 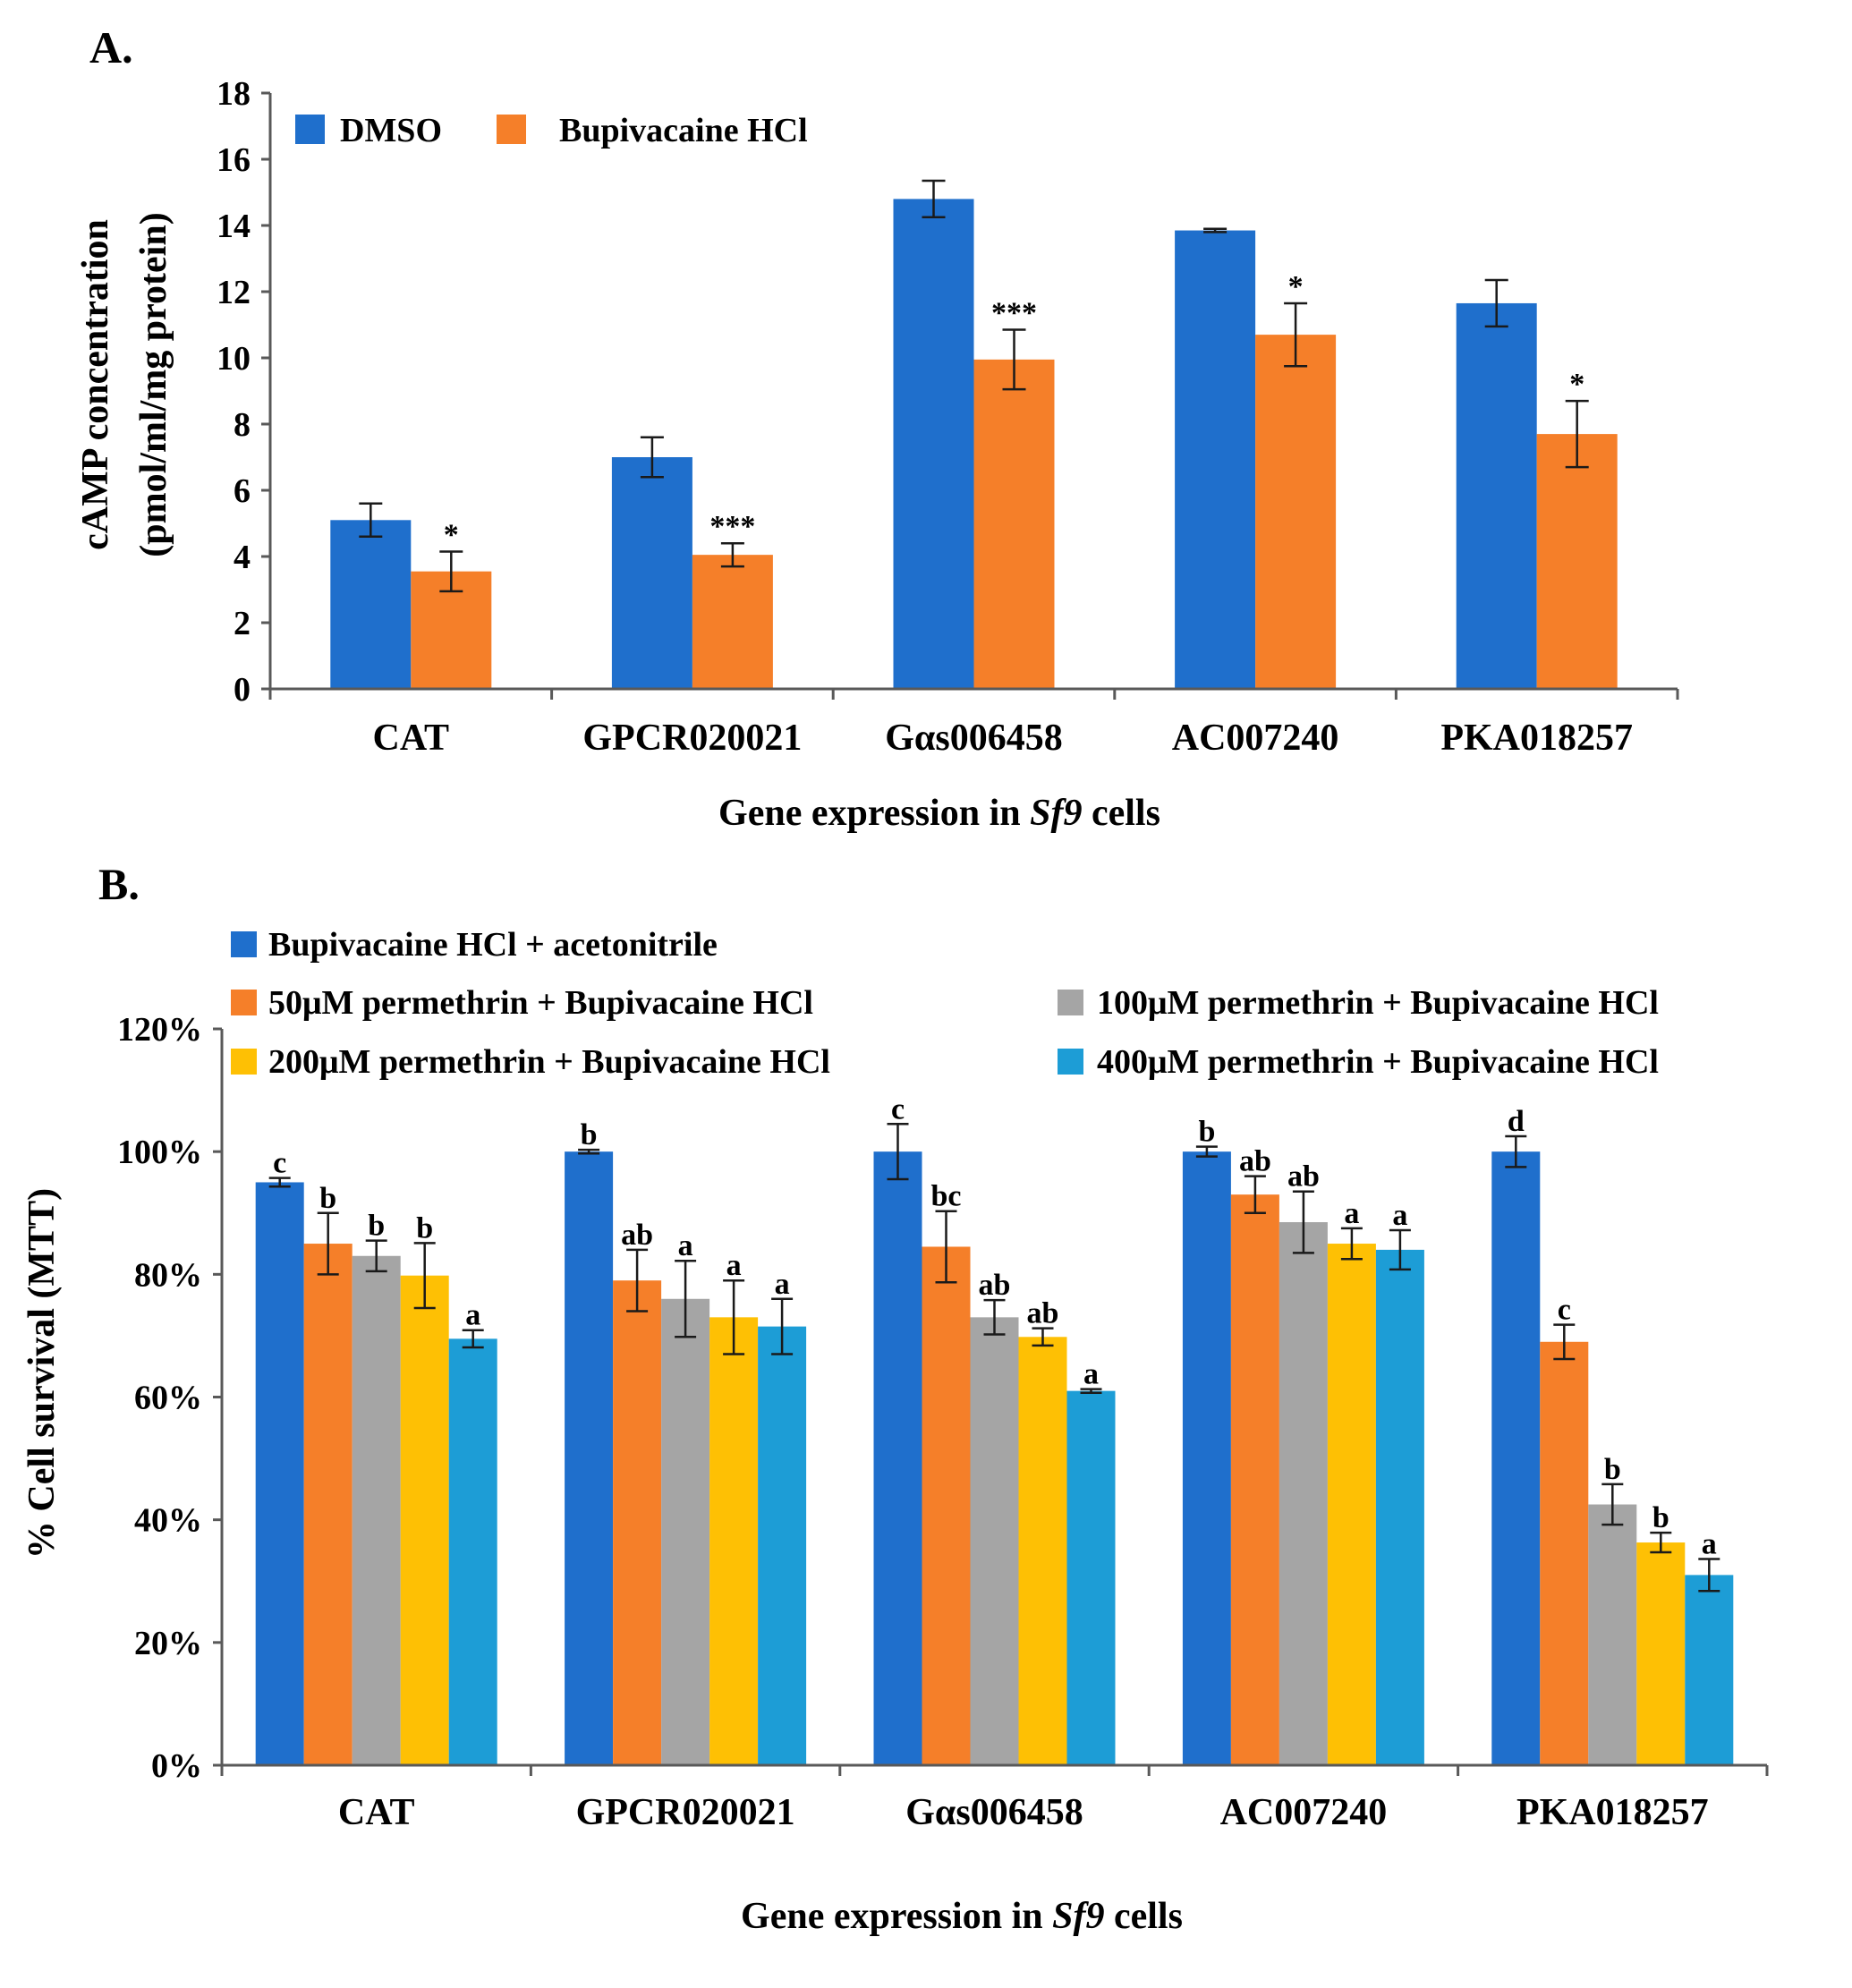 What do you see at coordinates (111, 47) in the screenshot?
I see `panel-a-letter: A.` at bounding box center [111, 47].